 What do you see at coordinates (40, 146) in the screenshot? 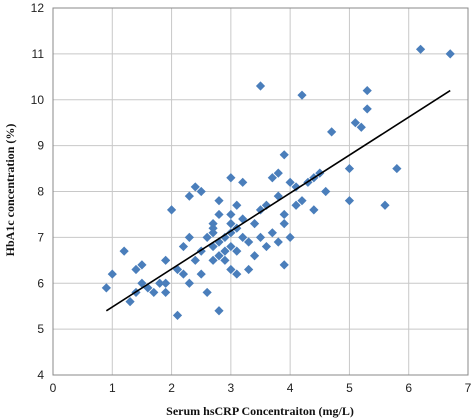
I see `y-tick-label: 9` at bounding box center [40, 146].